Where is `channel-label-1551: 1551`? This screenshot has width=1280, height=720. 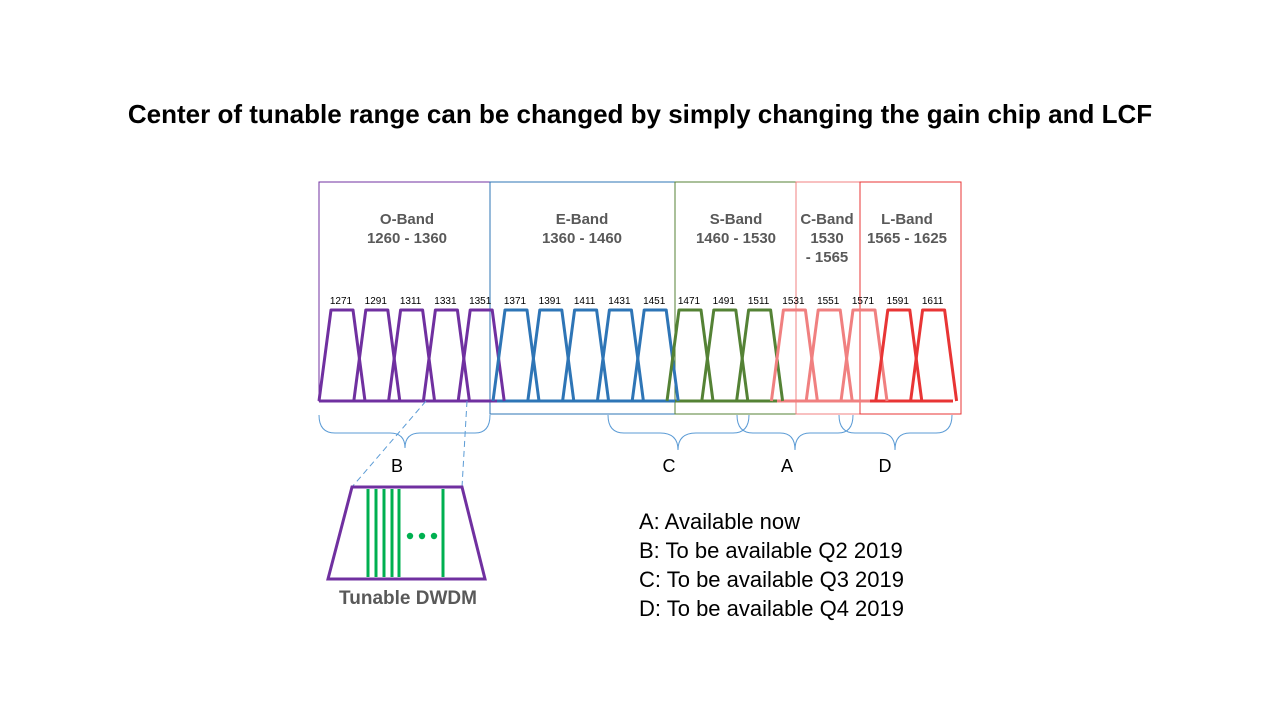 channel-label-1551: 1551 is located at coordinates (828, 301).